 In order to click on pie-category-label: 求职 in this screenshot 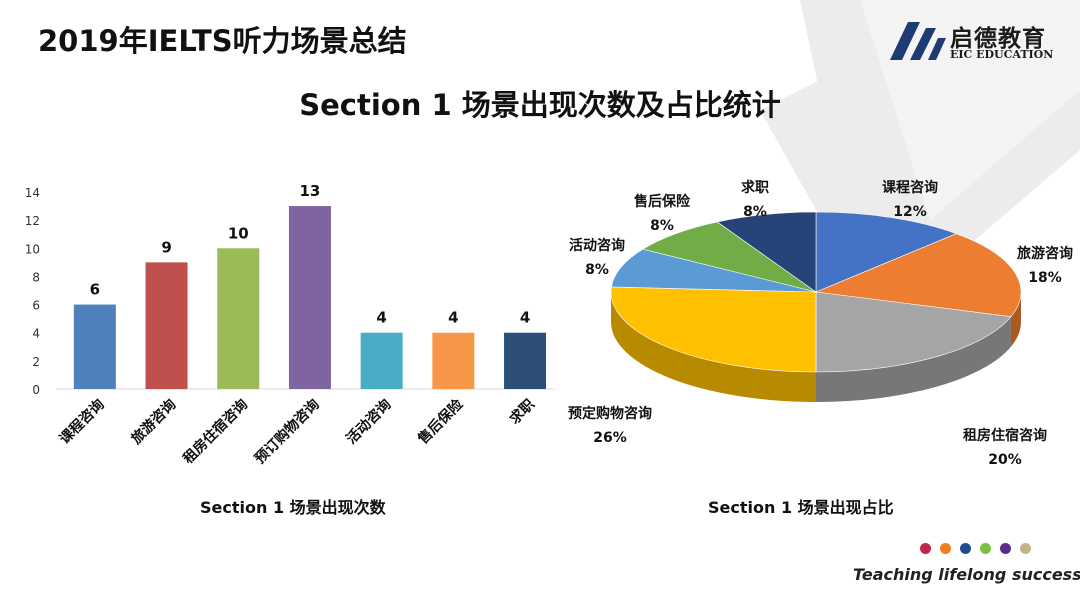, I will do `click(755, 187)`.